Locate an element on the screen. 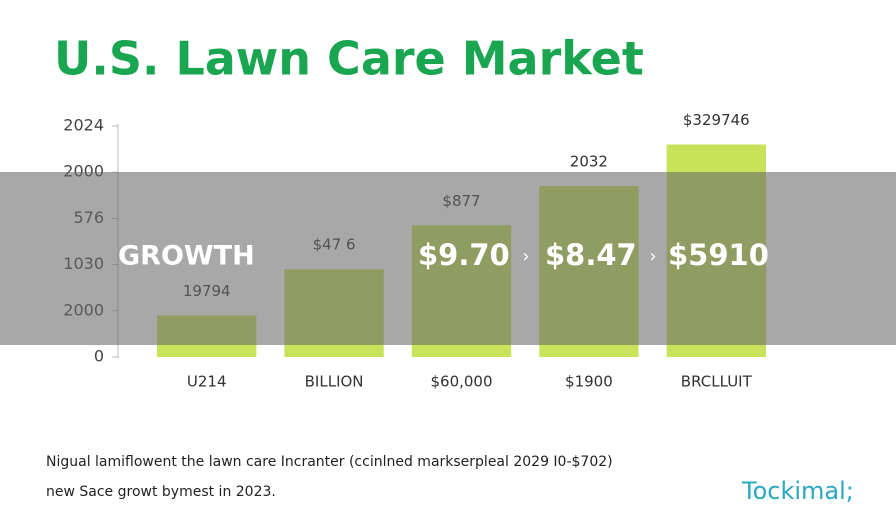 The width and height of the screenshot is (896, 512). overlay-label: GROWTH is located at coordinates (186, 256).